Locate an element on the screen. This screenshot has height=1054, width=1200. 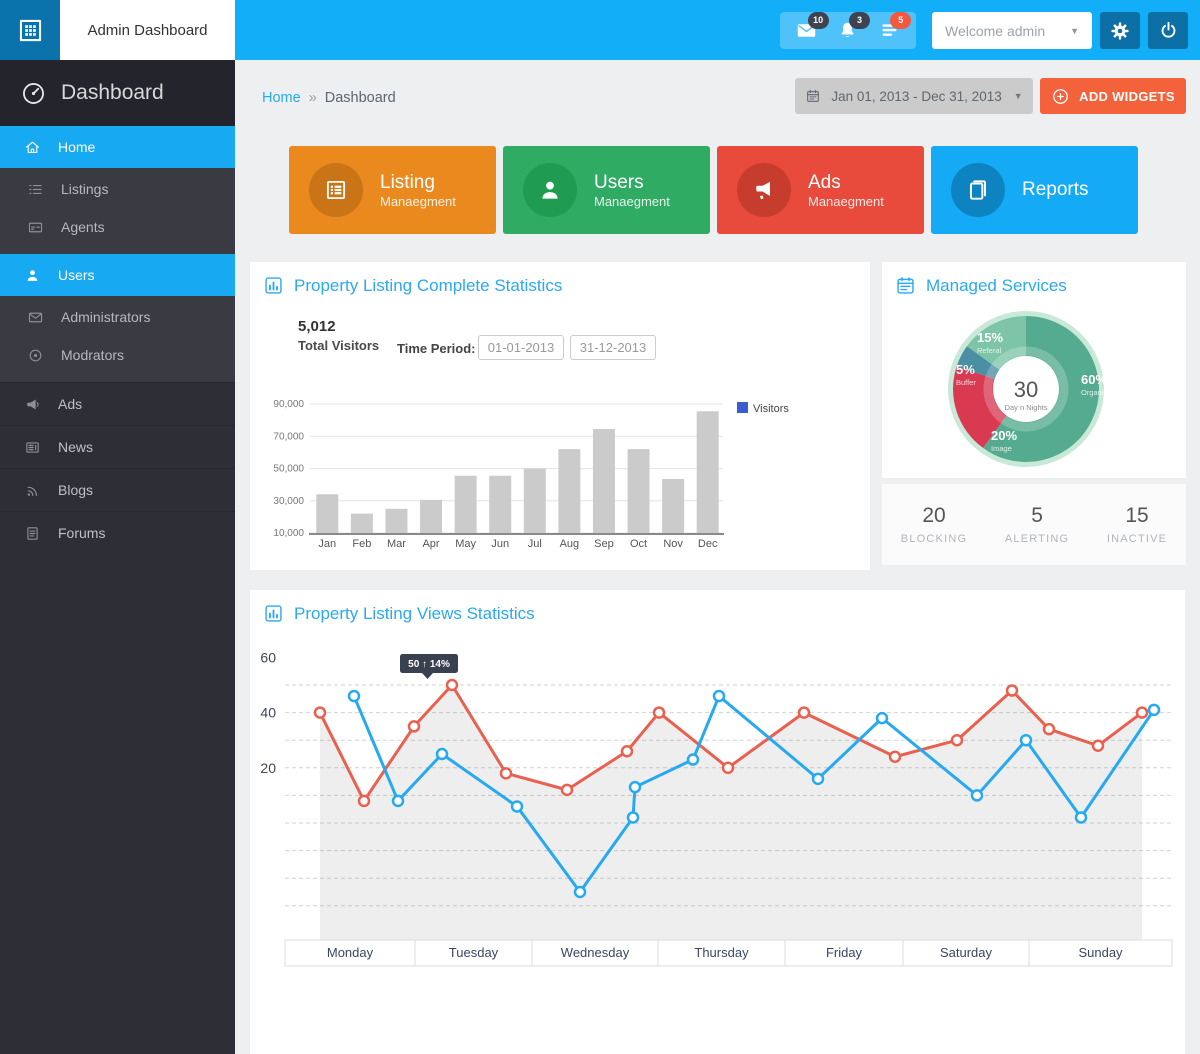
svg-text: May is located at coordinates (465, 544).